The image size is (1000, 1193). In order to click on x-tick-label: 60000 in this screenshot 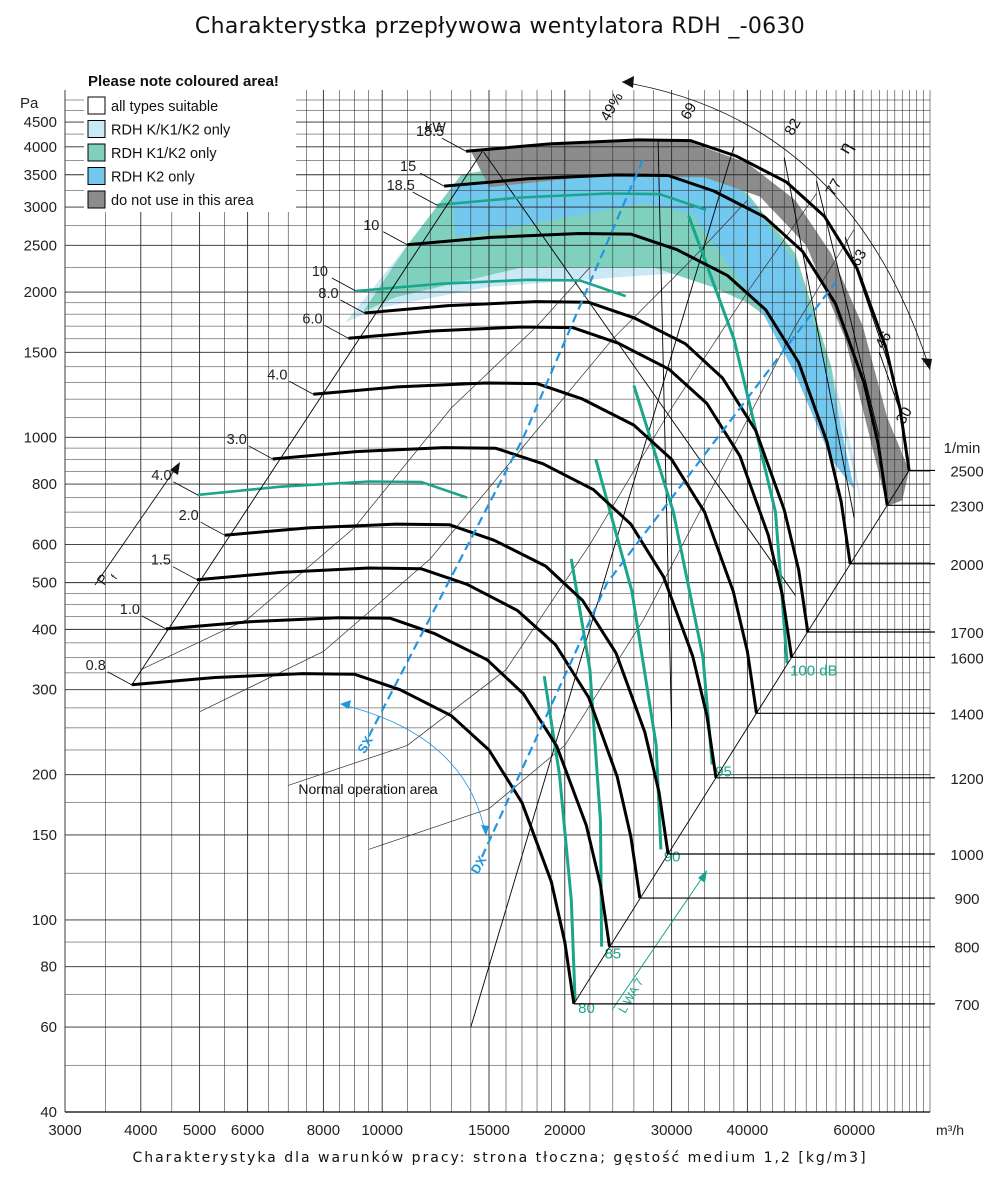, I will do `click(854, 1130)`.